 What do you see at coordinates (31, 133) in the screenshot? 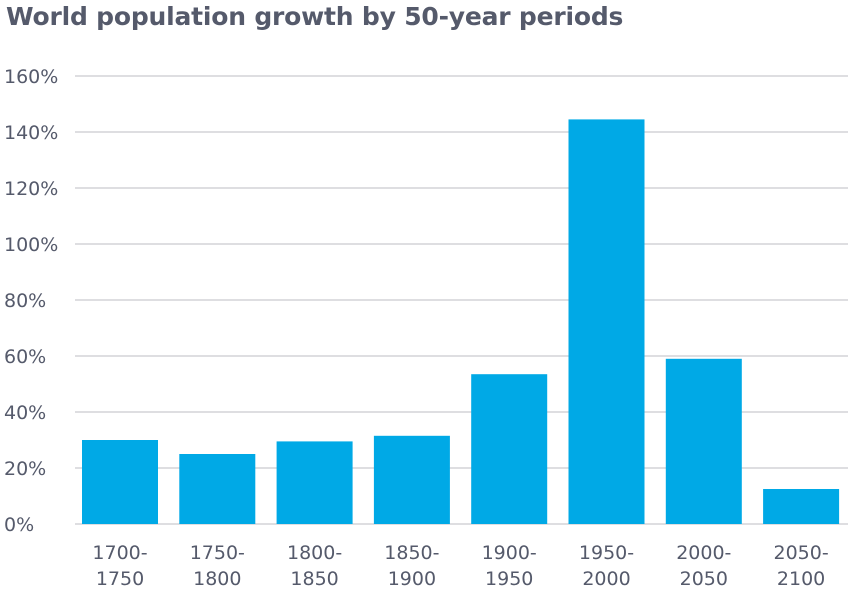
I see `y-tick-label: 140%` at bounding box center [31, 133].